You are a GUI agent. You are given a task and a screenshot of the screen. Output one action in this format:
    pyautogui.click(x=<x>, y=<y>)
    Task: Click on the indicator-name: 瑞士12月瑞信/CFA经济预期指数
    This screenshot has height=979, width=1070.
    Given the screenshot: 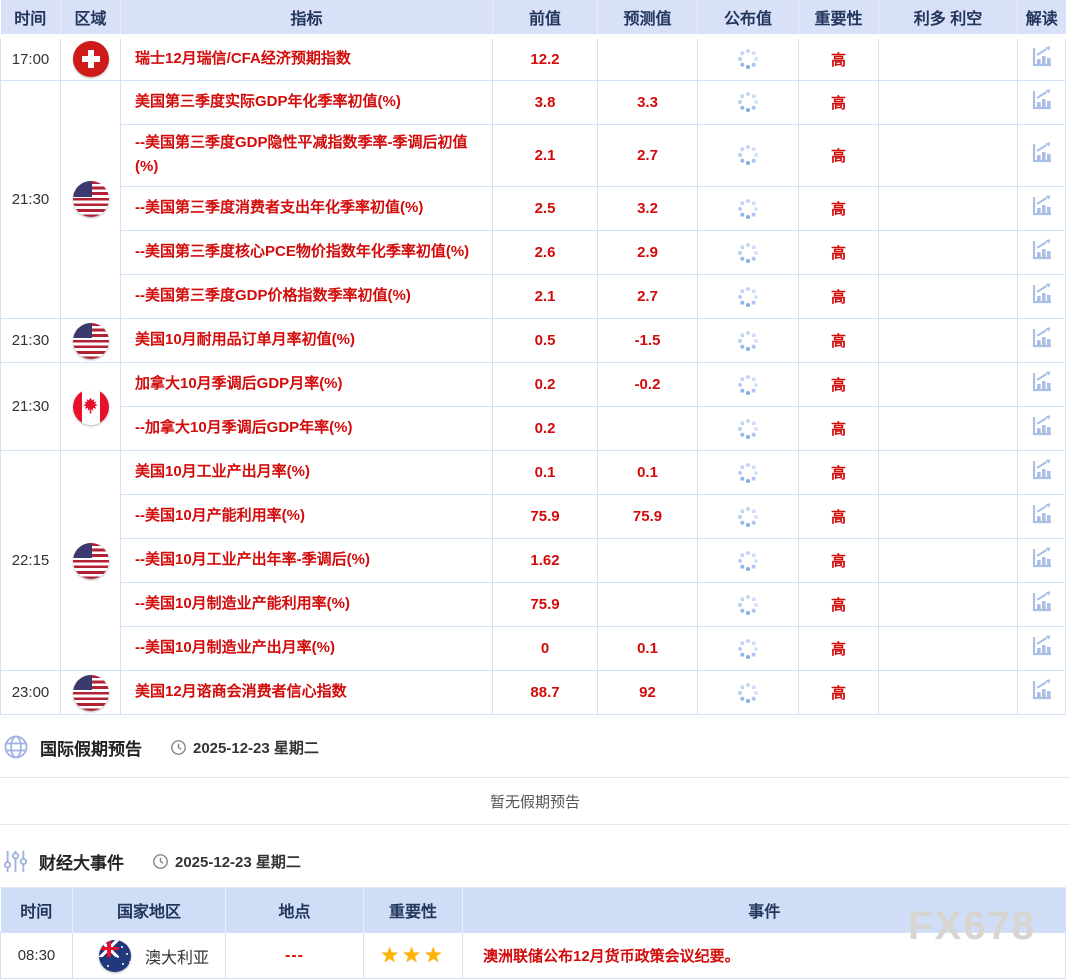 What is the action you would take?
    pyautogui.click(x=243, y=58)
    